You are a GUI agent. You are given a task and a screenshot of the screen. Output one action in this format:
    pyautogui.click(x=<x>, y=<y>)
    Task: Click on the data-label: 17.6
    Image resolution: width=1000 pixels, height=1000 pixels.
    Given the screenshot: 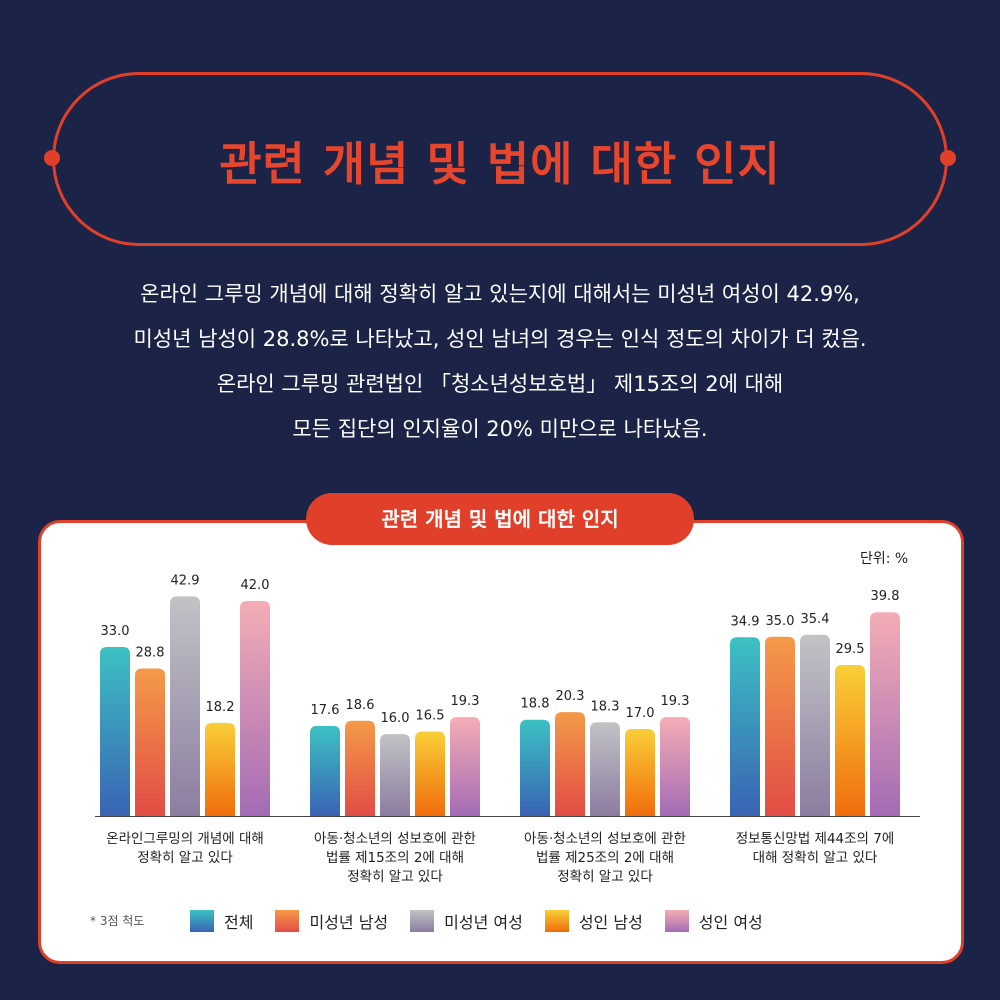 What is the action you would take?
    pyautogui.click(x=325, y=710)
    